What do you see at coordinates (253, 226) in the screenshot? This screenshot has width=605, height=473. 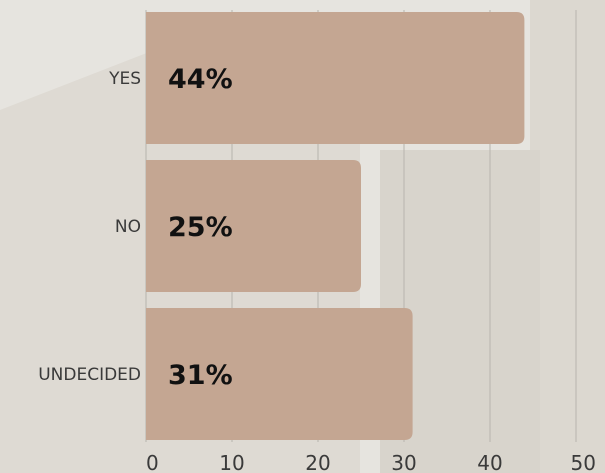 I see `bar-no` at bounding box center [253, 226].